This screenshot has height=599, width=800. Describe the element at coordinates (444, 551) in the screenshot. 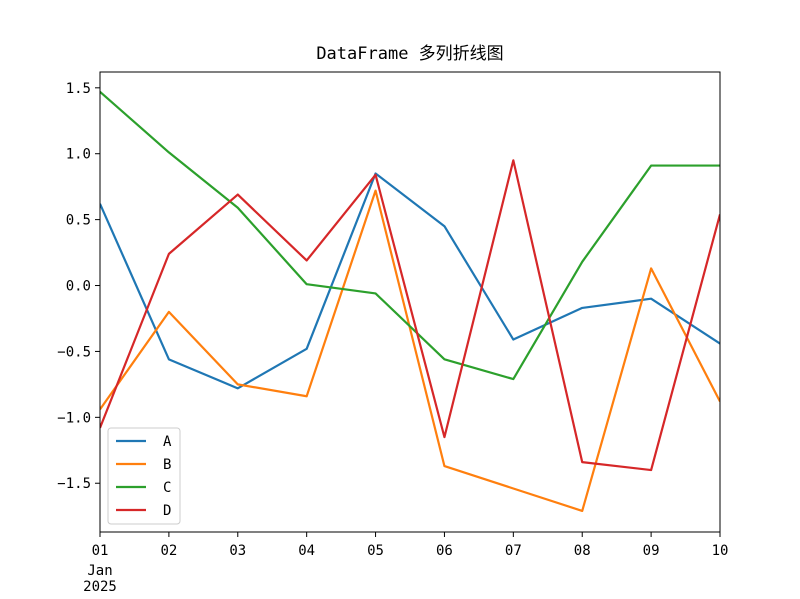

I see `x-tick-label: 06` at that location.